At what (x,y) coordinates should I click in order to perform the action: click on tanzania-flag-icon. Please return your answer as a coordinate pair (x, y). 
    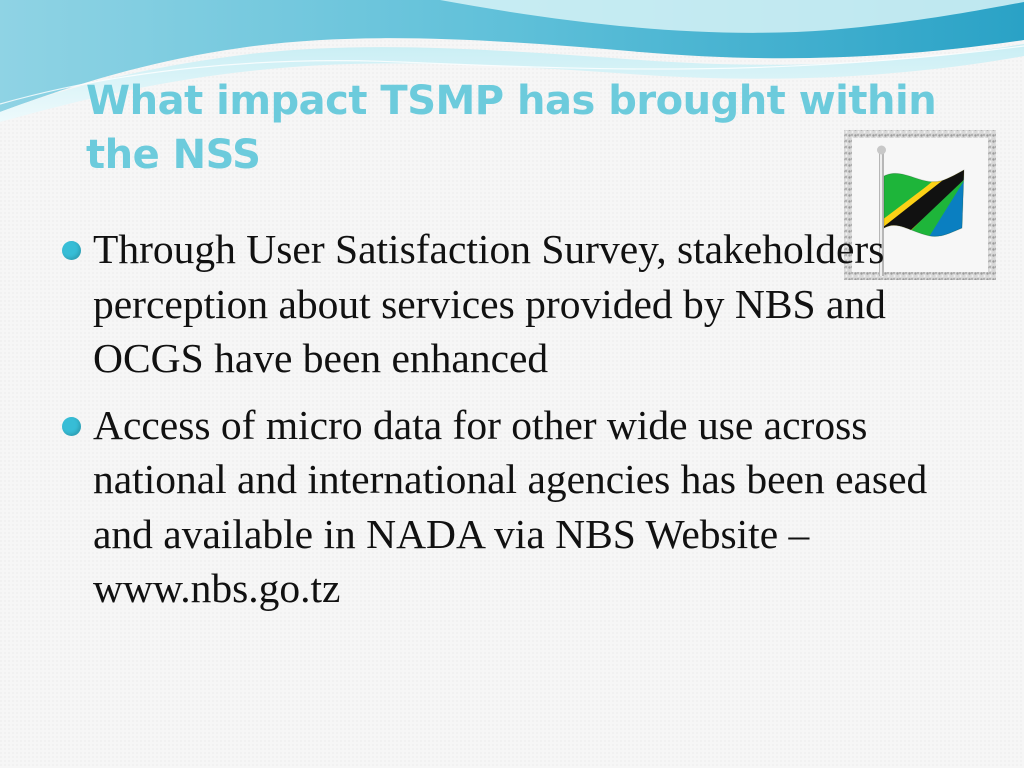
    Looking at the image, I should click on (920, 205).